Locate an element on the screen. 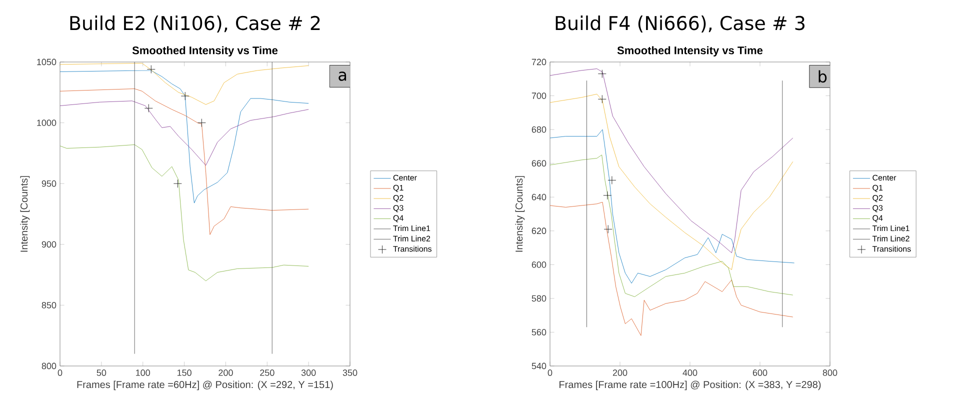 This screenshot has height=406, width=956. y-tick-label: 800 is located at coordinates (49, 366).